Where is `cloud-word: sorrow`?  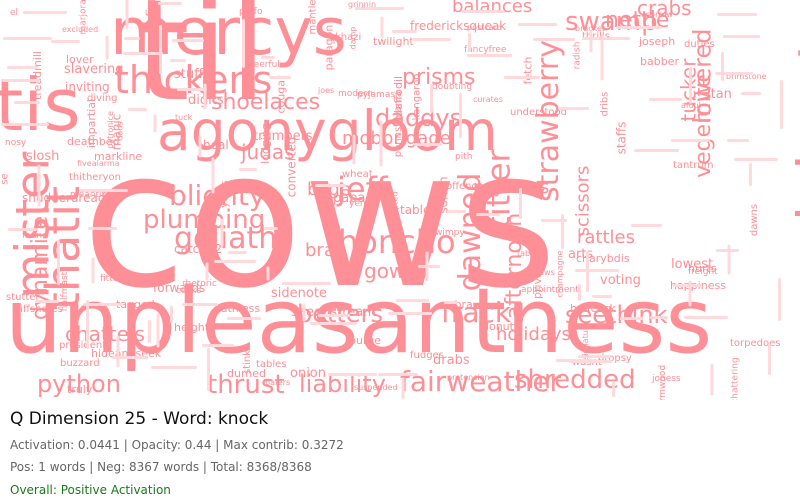 cloud-word: sorrow is located at coordinates (659, 14).